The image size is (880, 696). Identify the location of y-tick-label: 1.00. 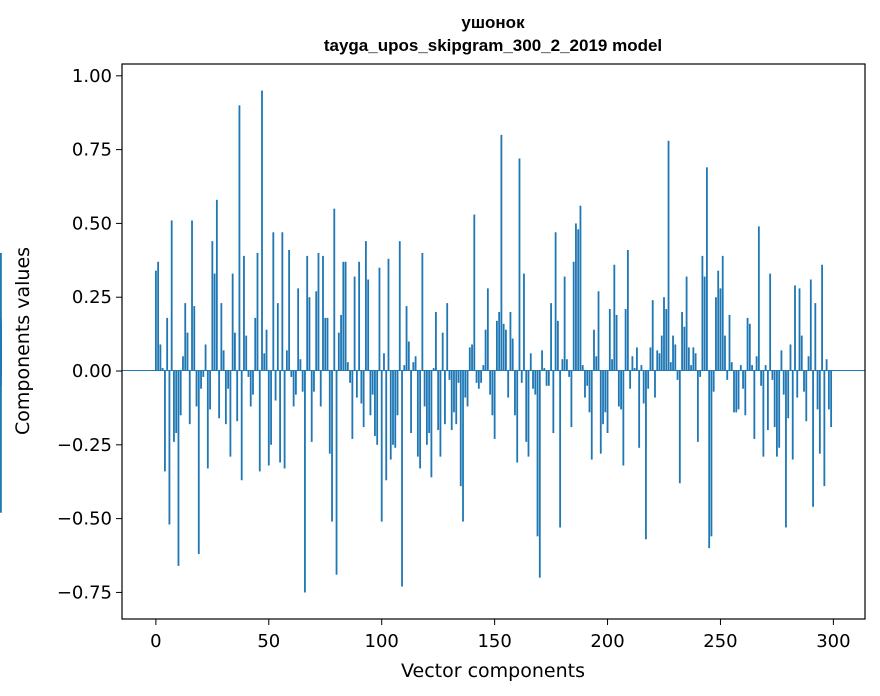
(92, 76).